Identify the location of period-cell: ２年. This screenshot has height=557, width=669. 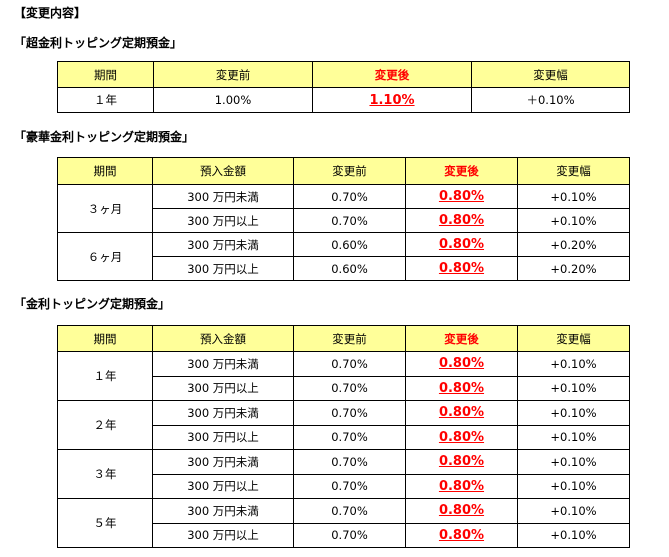
(105, 425).